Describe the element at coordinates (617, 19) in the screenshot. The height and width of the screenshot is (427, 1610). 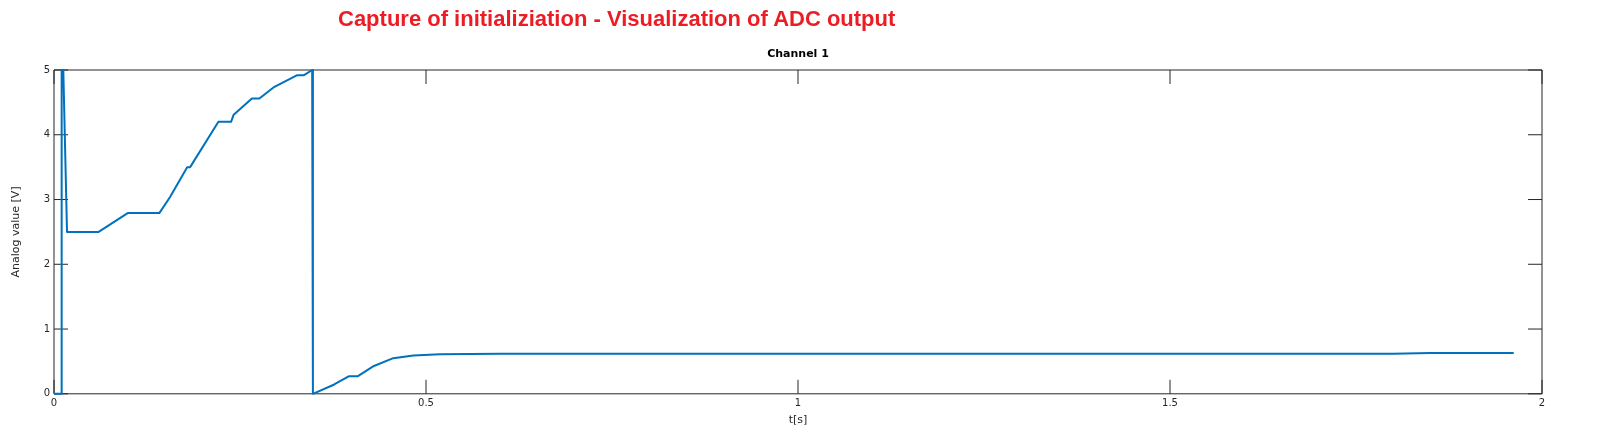
I see `chart-title: Capture of initializiation - Visualization of ADC output` at that location.